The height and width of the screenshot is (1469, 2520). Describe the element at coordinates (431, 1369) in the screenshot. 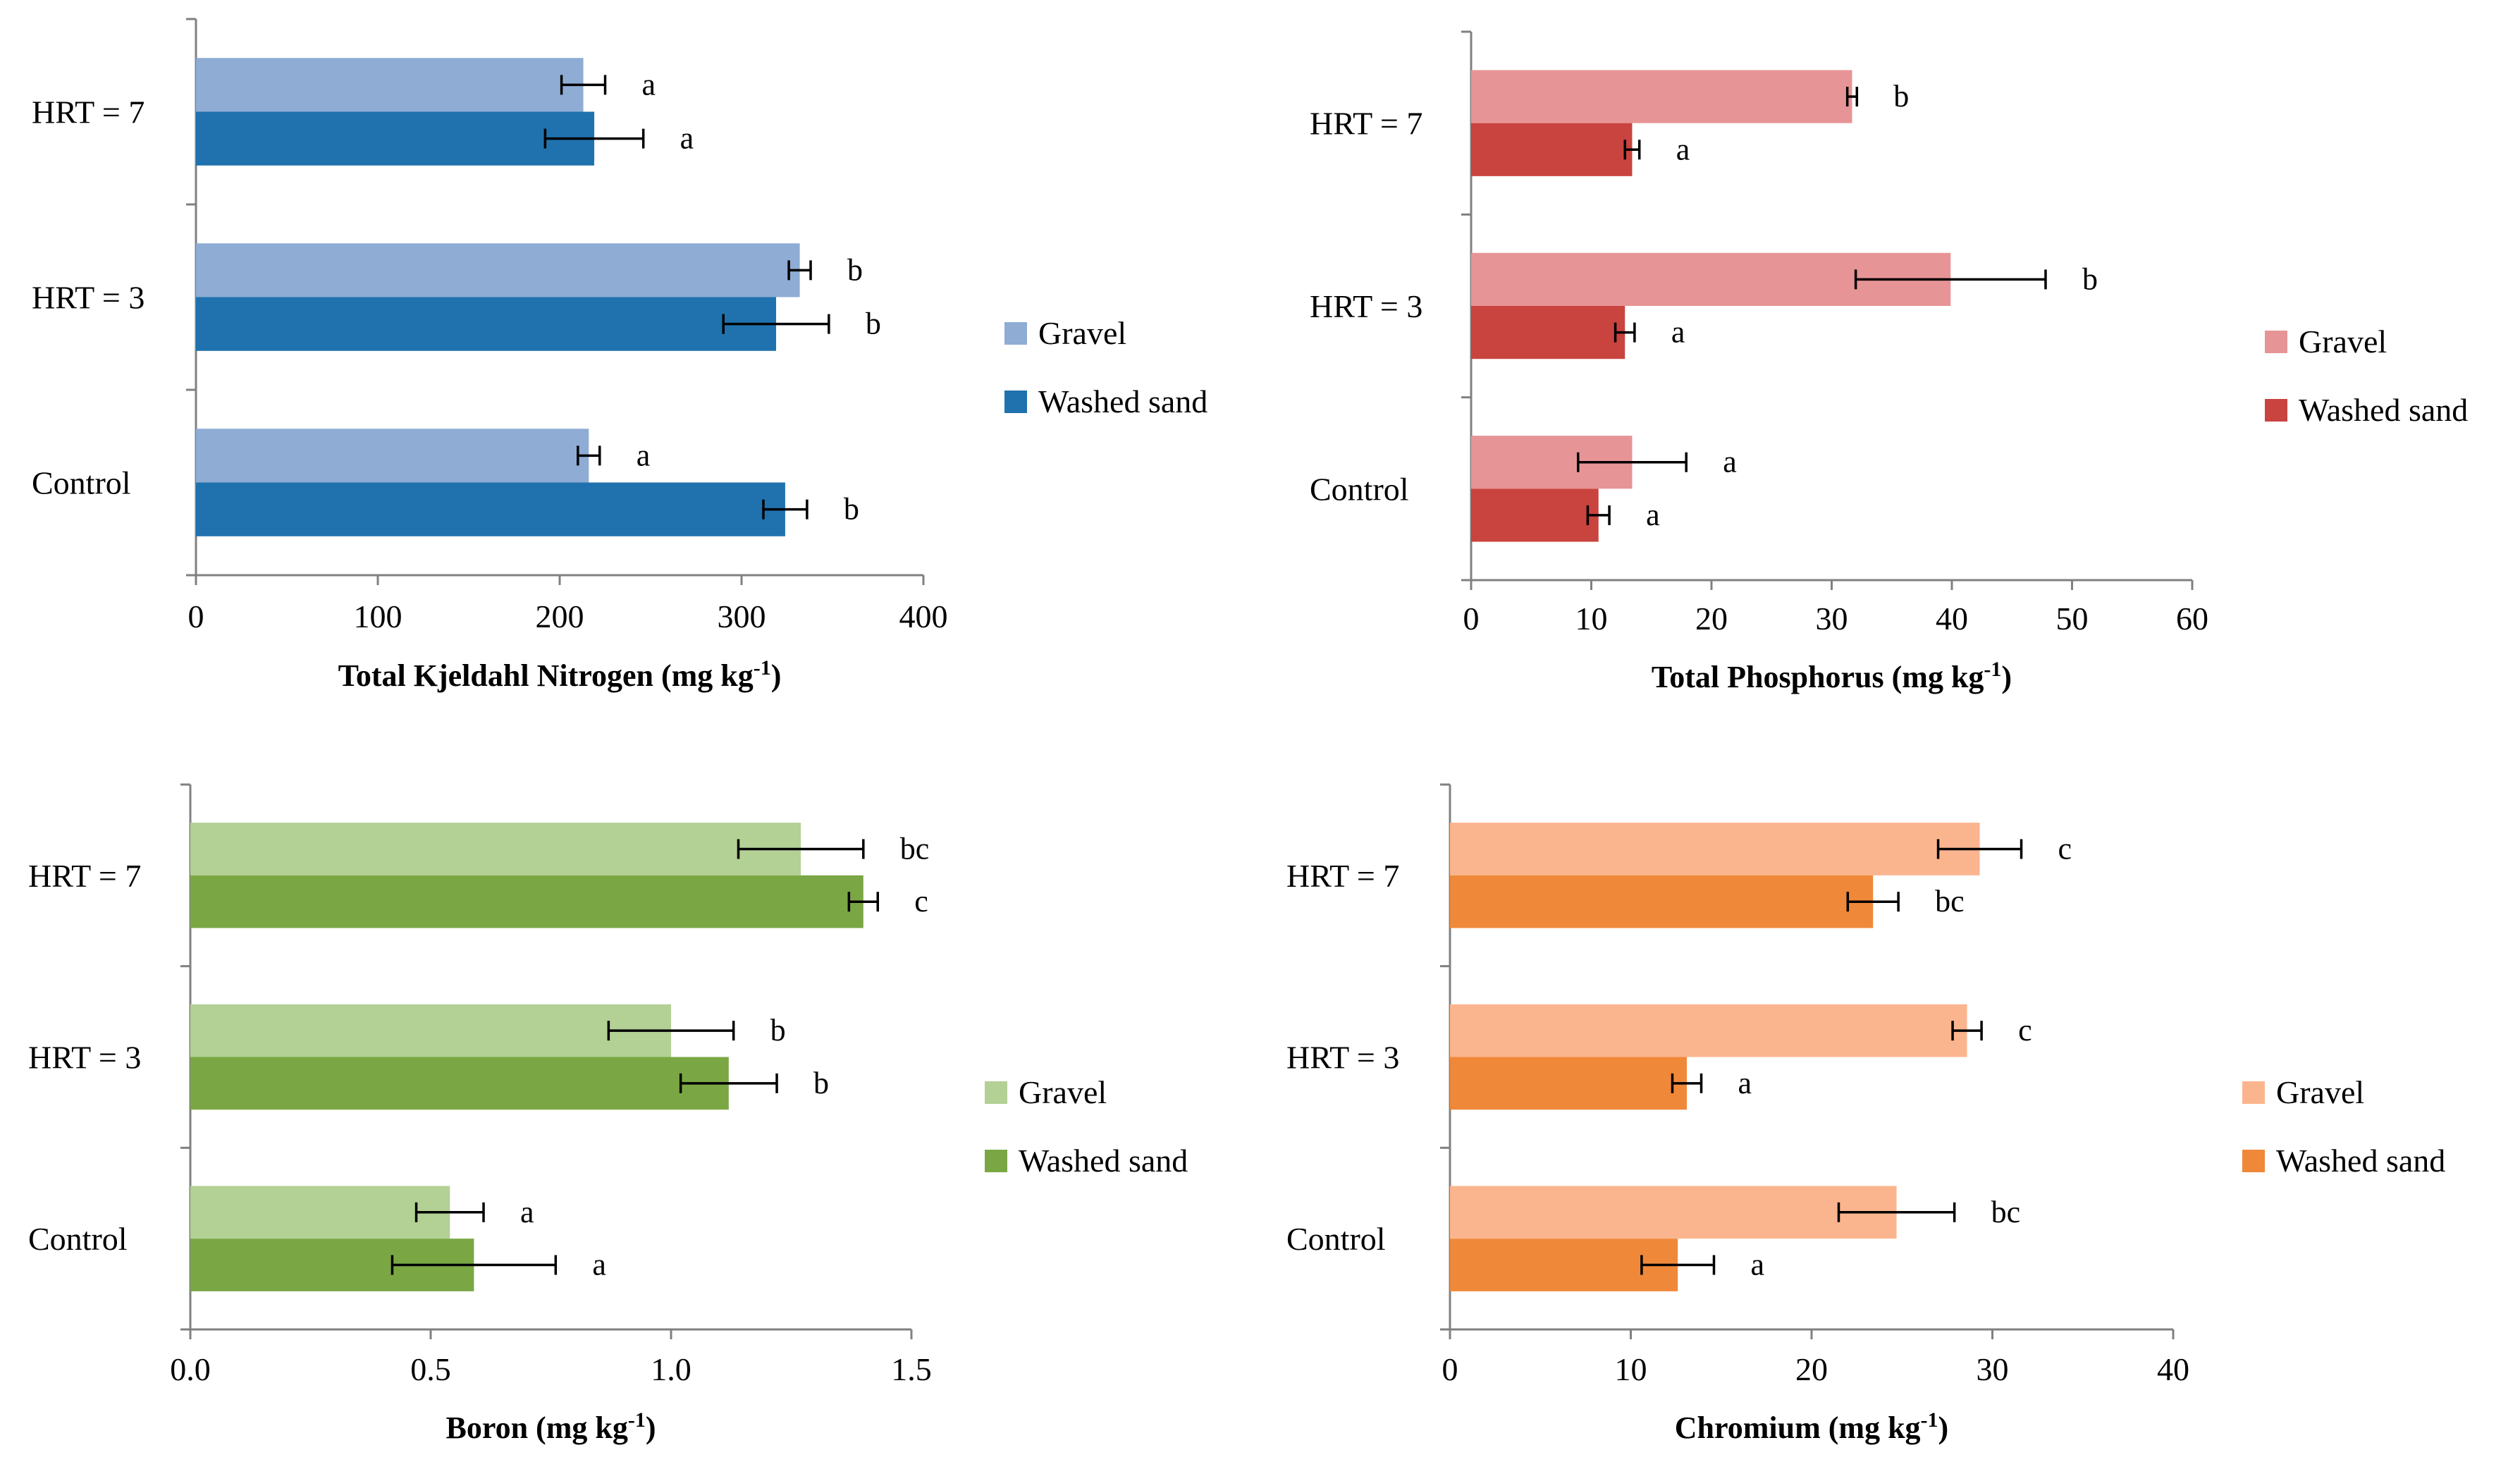

I see `x-tick-label: 0.5` at that location.